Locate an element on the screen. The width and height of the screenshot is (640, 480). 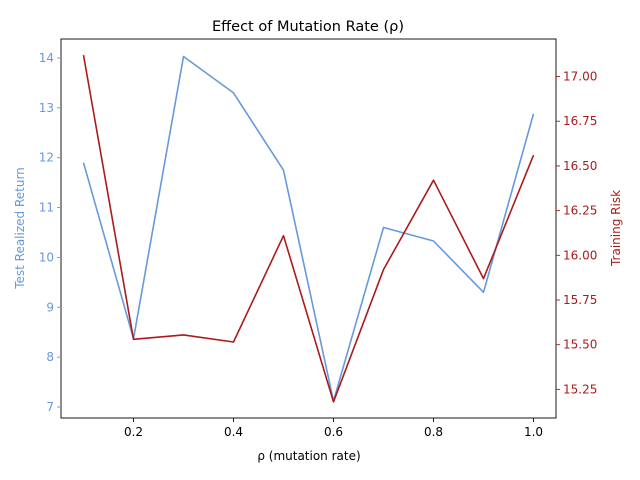
y-left-tick-label: 8 is located at coordinates (50, 357).